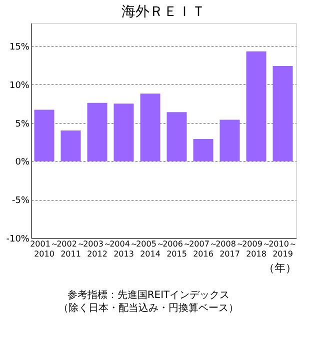 The width and height of the screenshot is (335, 338). I want to click on x-tick-label: 2006～ 2015, so click(176, 249).